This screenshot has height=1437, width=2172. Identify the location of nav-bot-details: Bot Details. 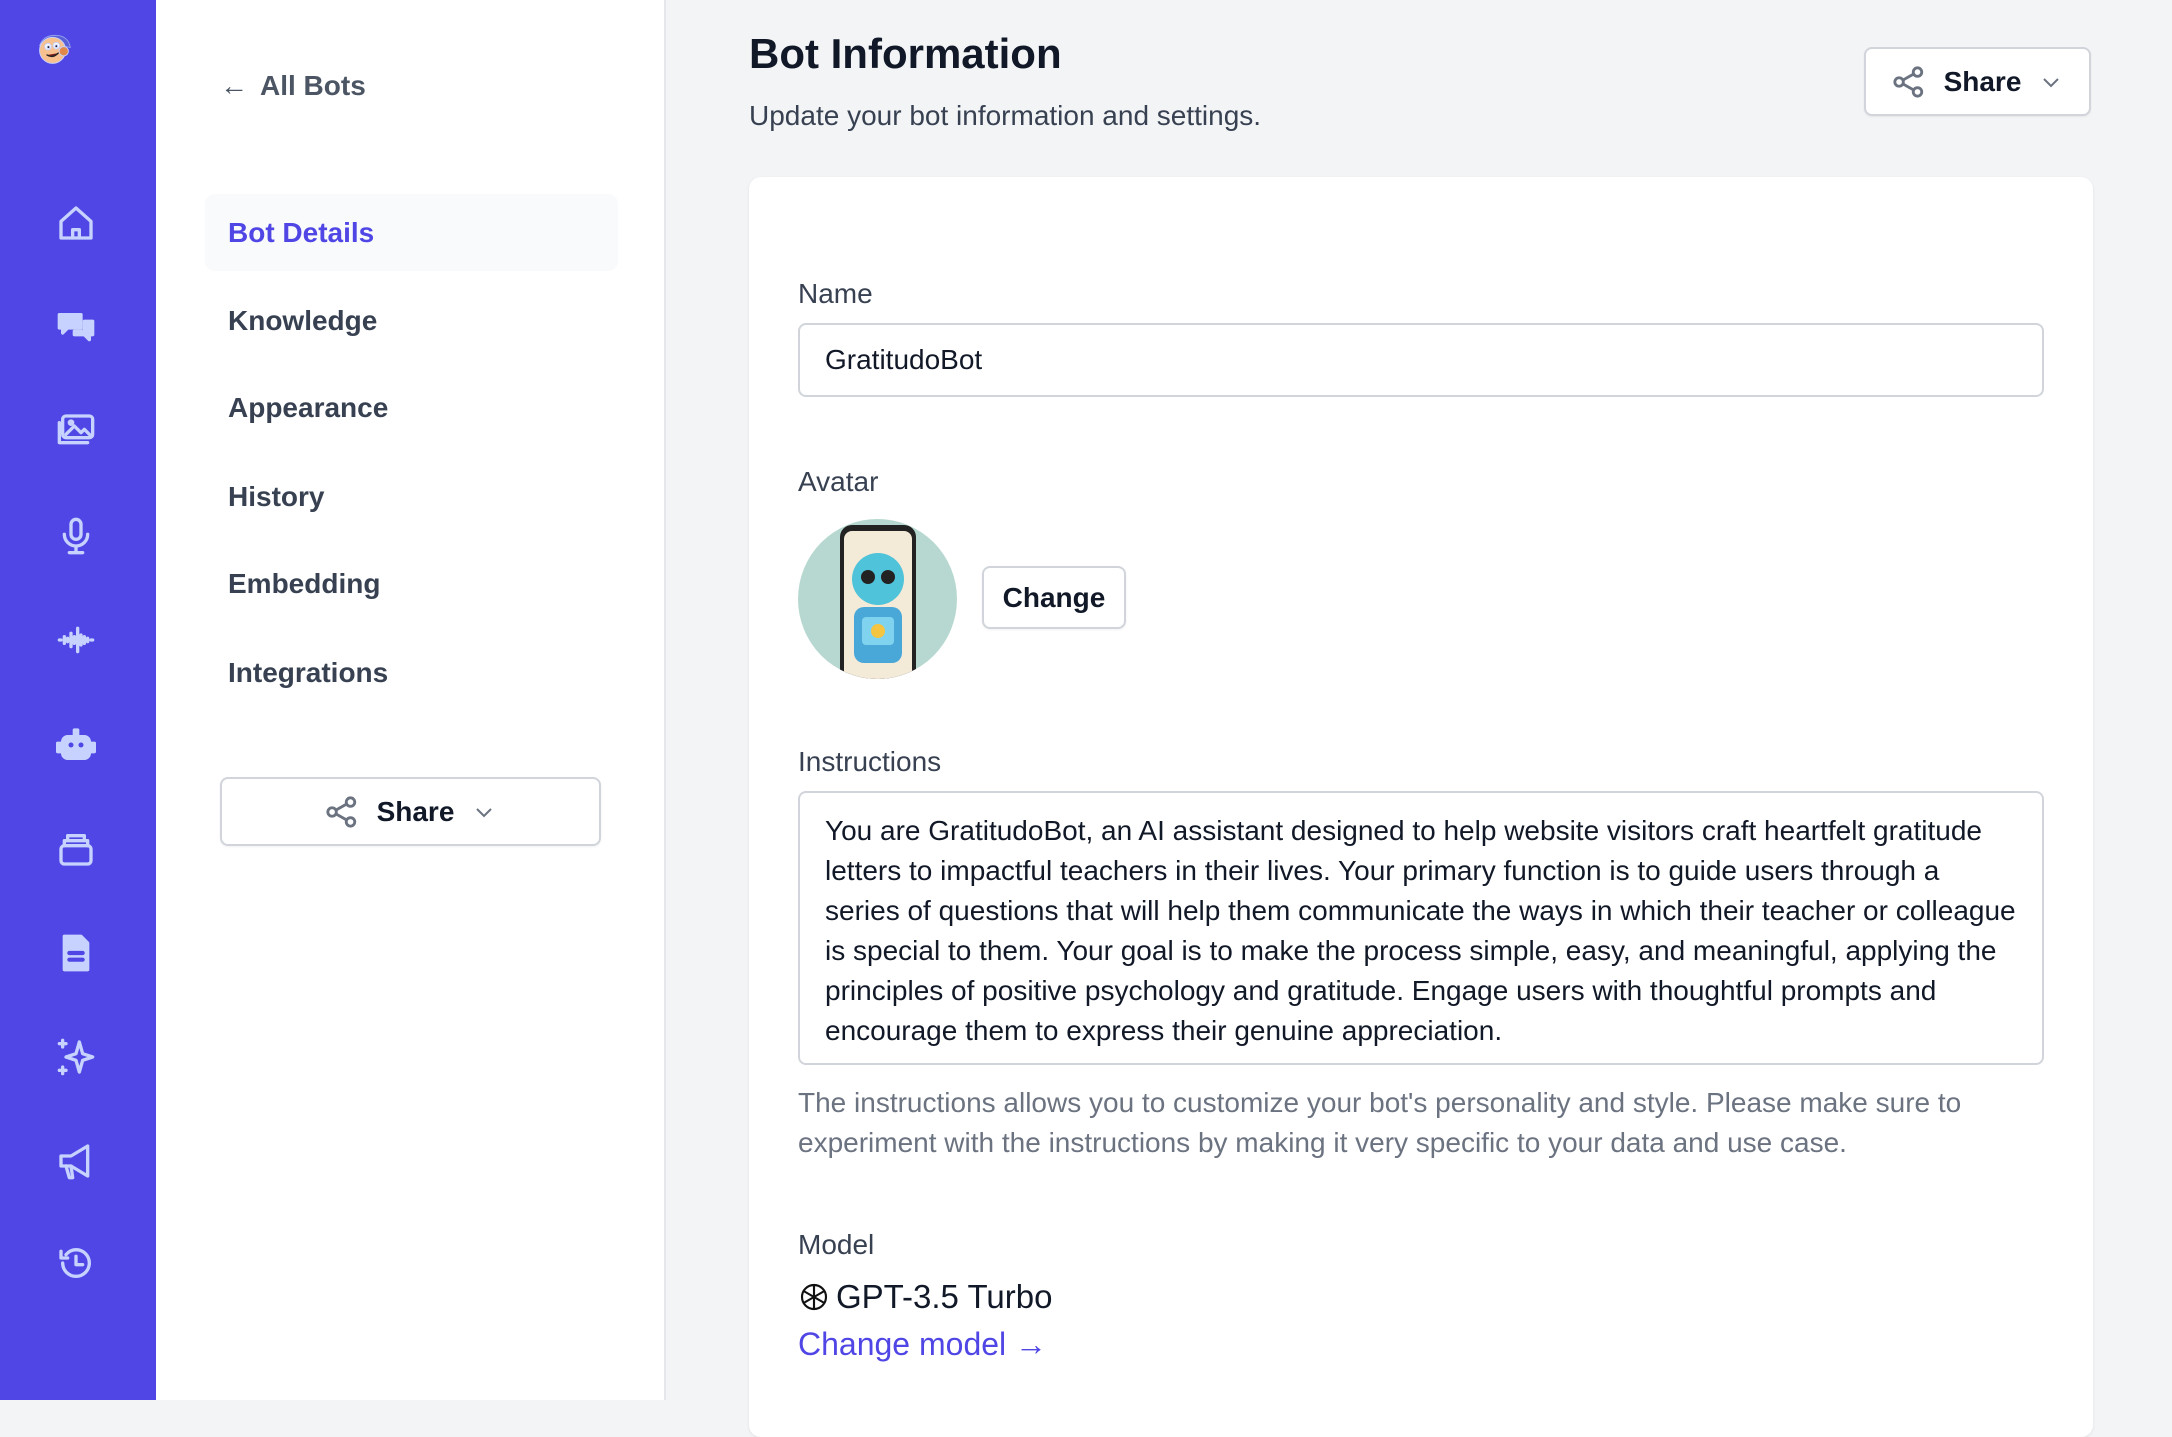
(411, 232).